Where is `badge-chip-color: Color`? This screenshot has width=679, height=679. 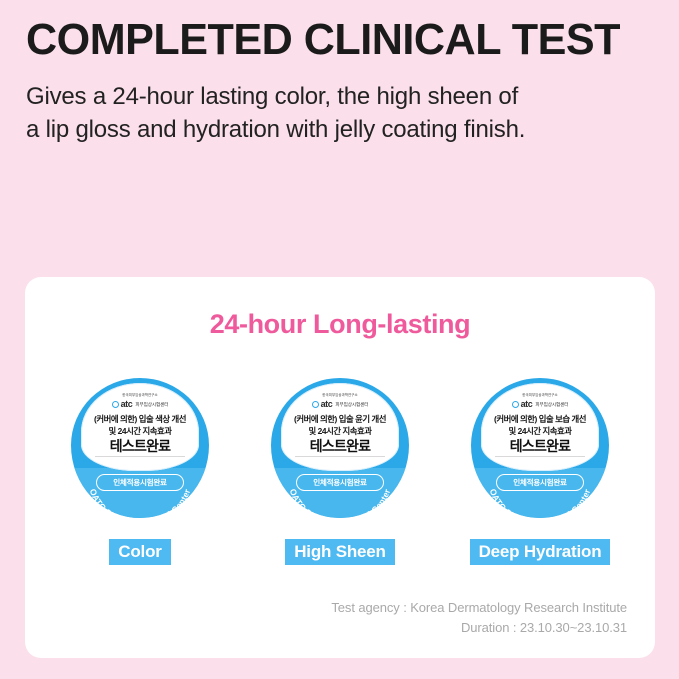 badge-chip-color: Color is located at coordinates (140, 552).